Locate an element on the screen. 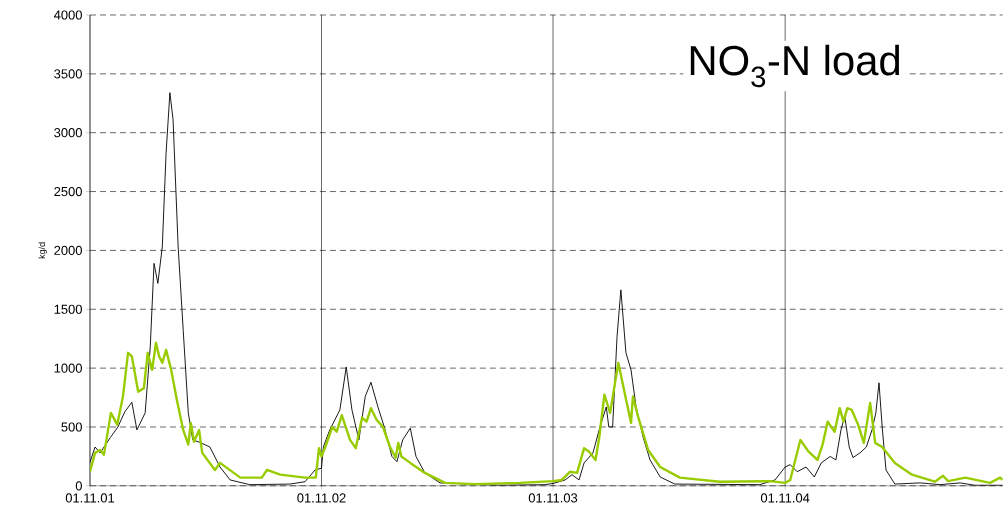 Image resolution: width=1003 pixels, height=525 pixels. y-tick-label: 3000 is located at coordinates (68, 133).